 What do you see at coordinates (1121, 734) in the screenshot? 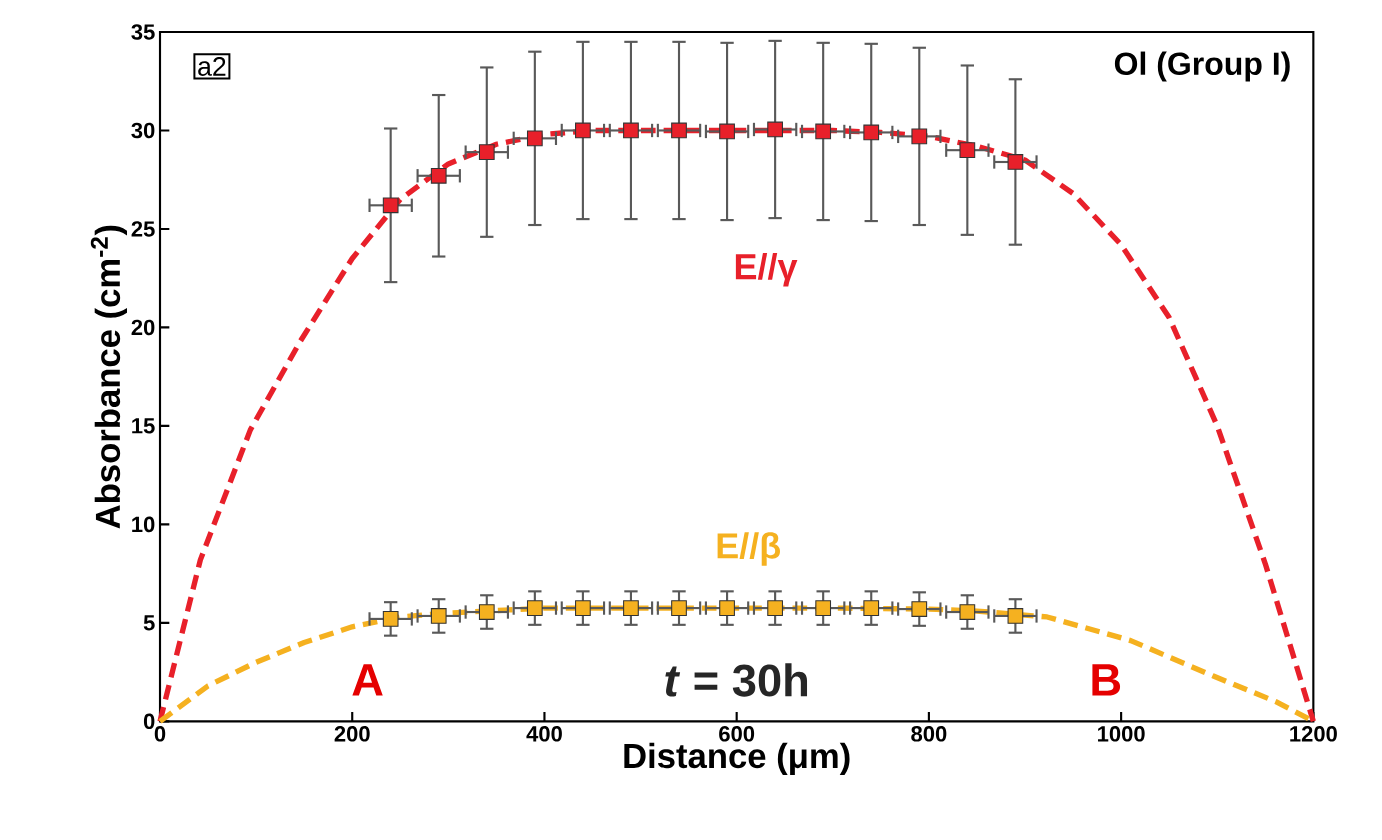
I see `x-tick-label: 1000` at bounding box center [1121, 734].